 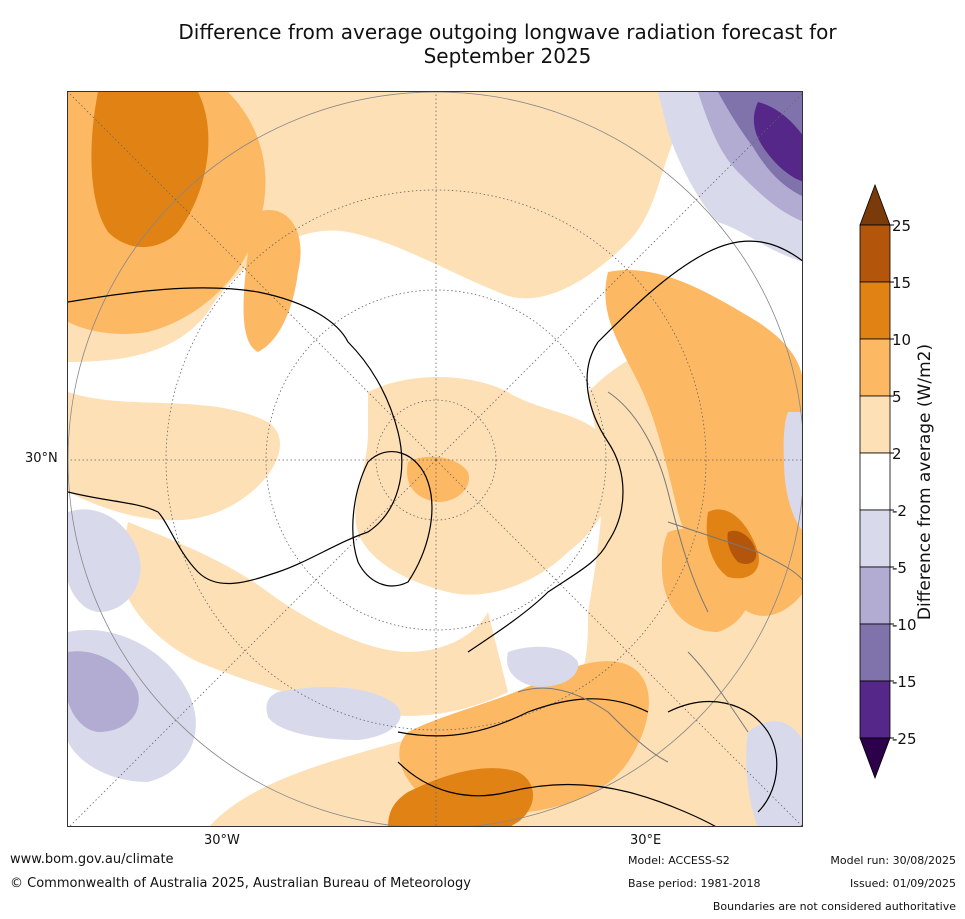 I want to click on anomaly-region-negative-atlantic, so click(x=333, y=713).